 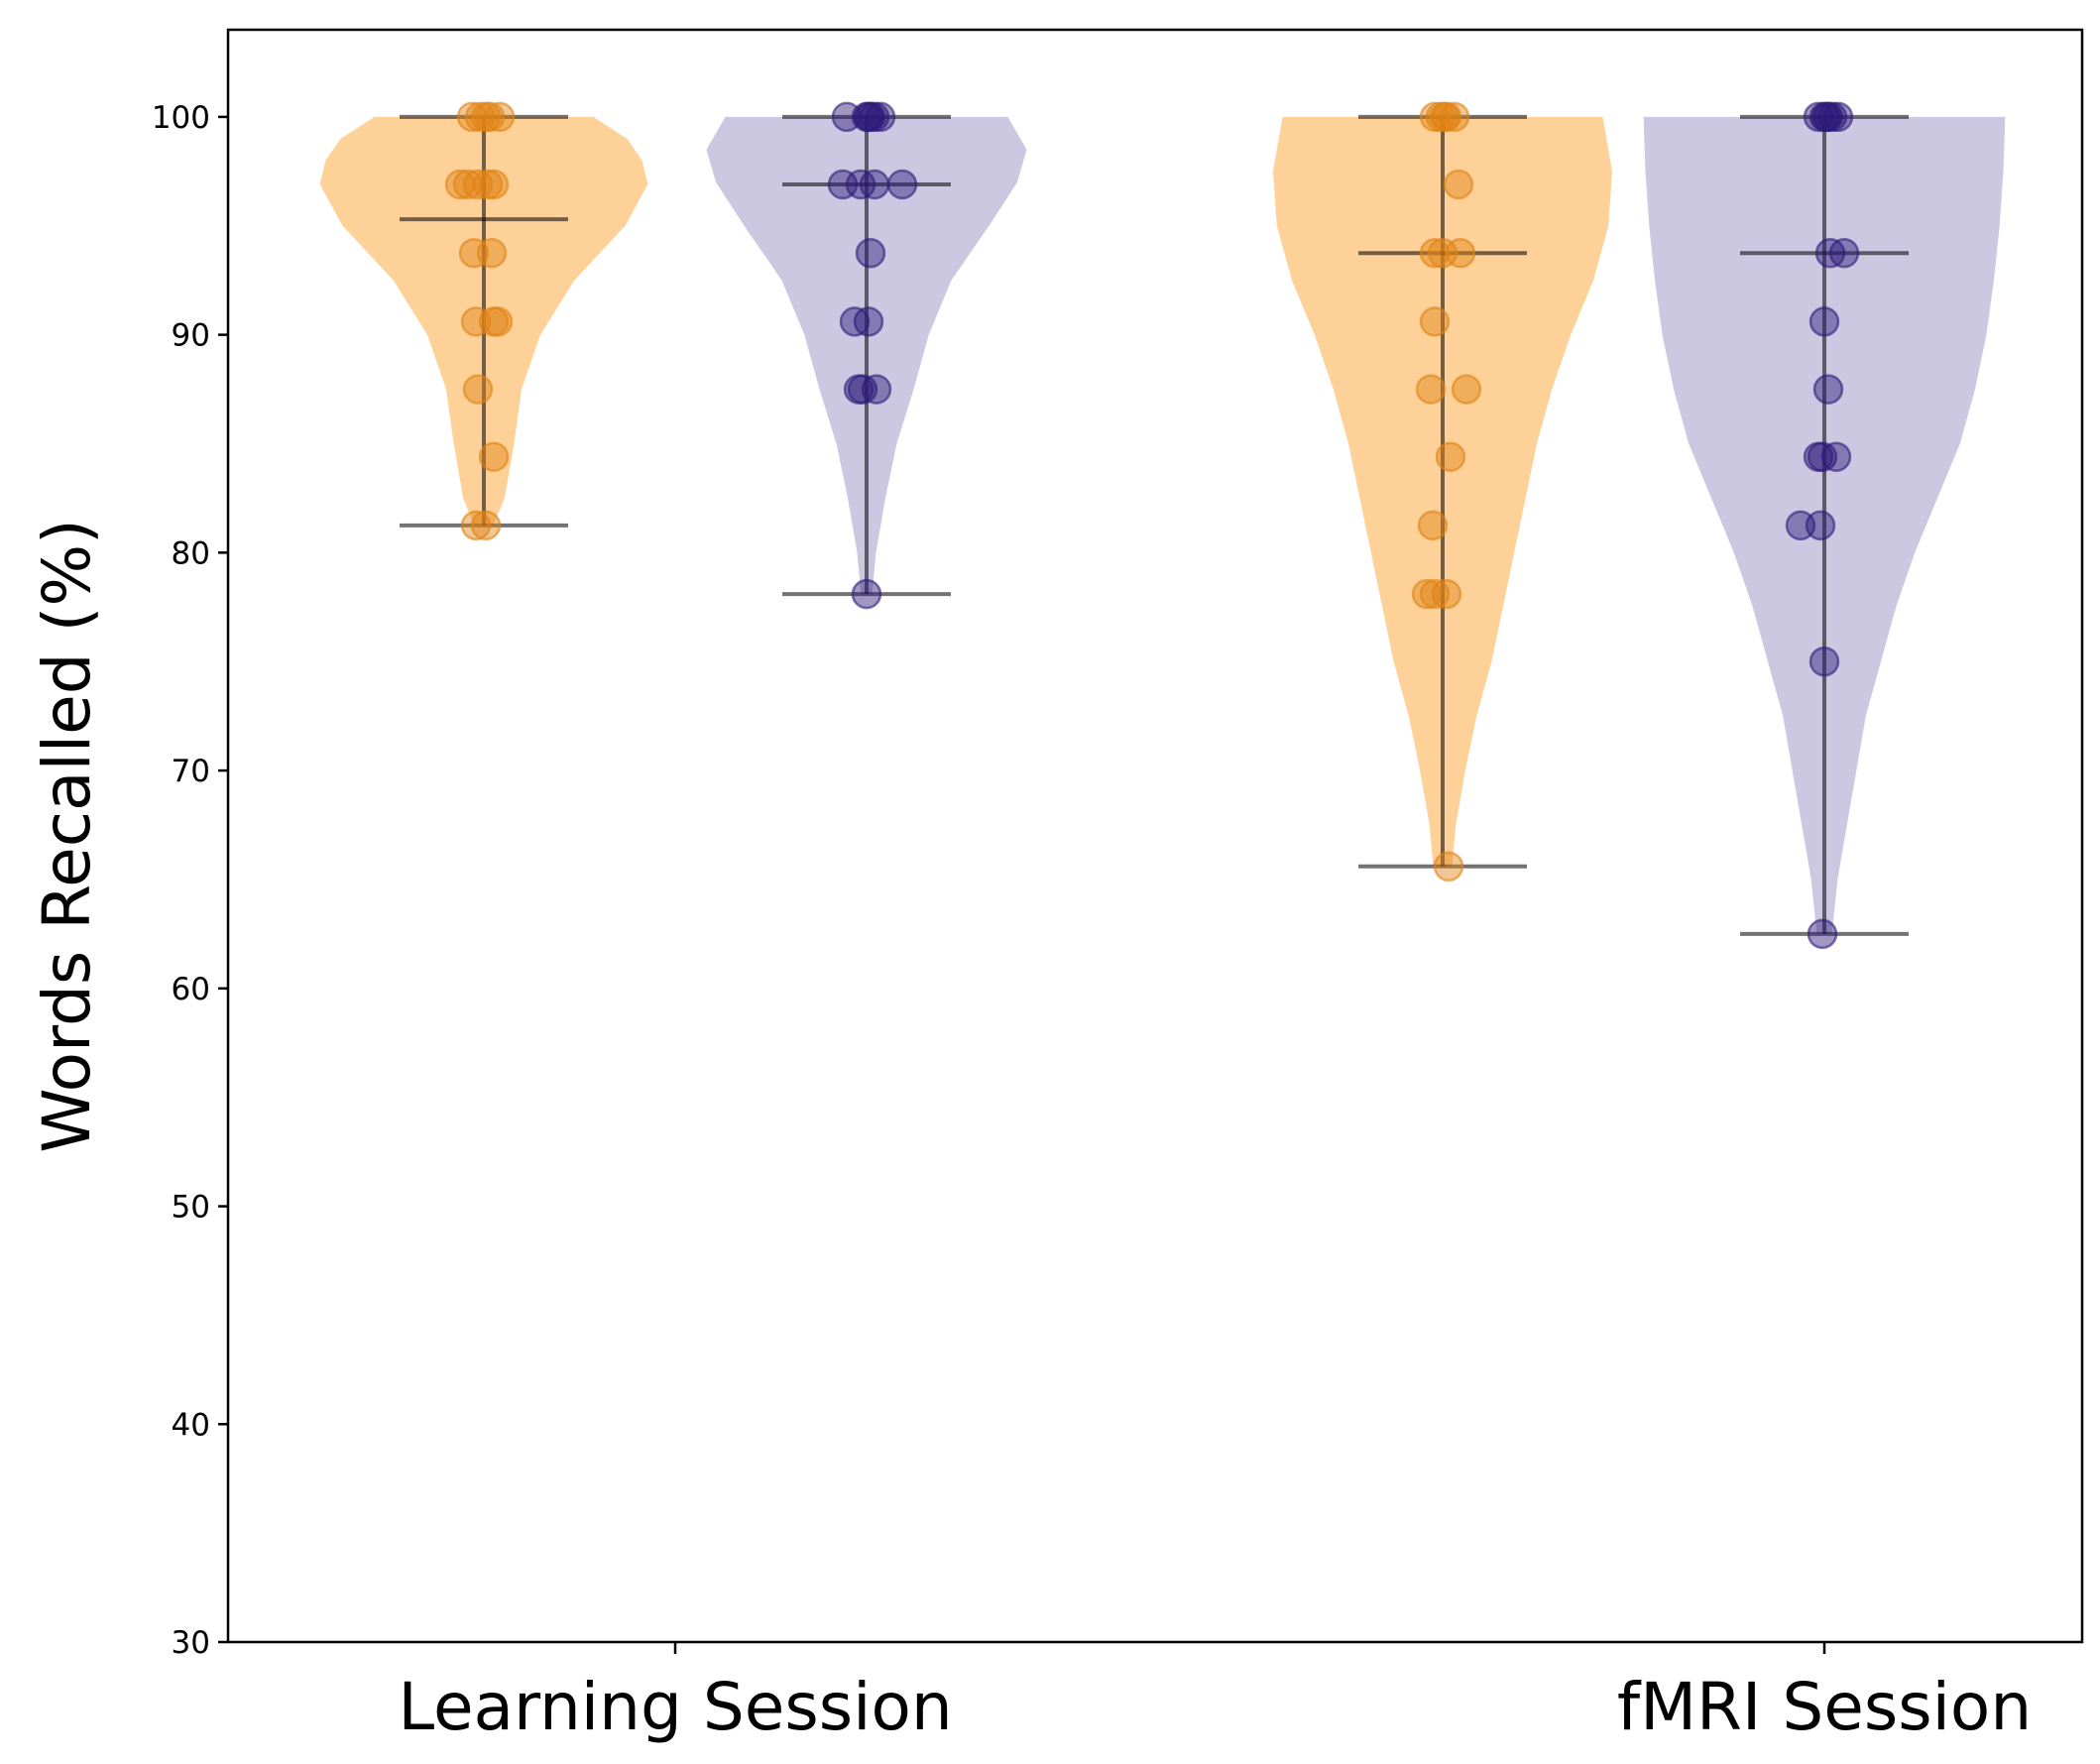 I want to click on y-tick-label: 100, so click(x=181, y=118).